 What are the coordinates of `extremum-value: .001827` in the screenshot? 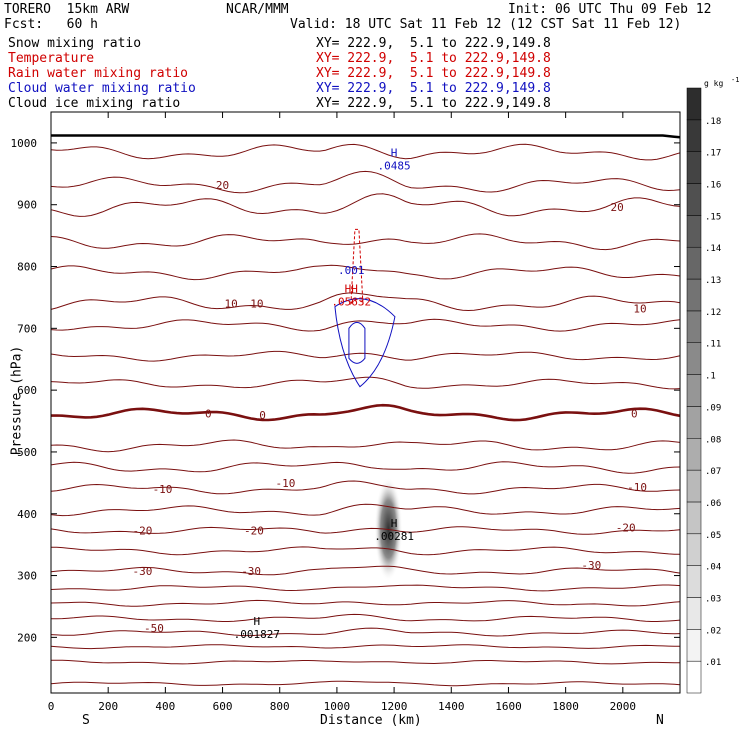 It's located at (257, 634).